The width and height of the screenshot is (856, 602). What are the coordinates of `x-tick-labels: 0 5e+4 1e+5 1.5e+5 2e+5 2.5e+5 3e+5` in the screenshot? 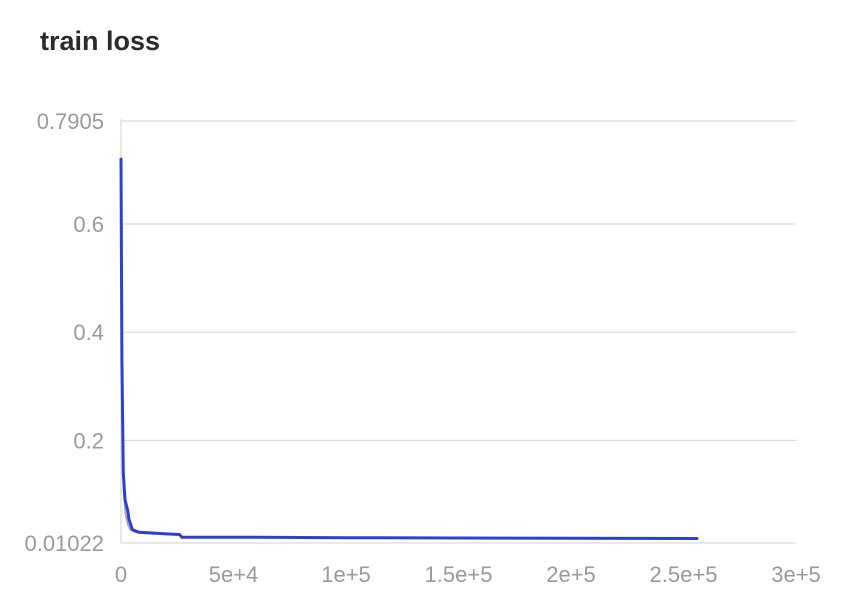 It's located at (468, 574).